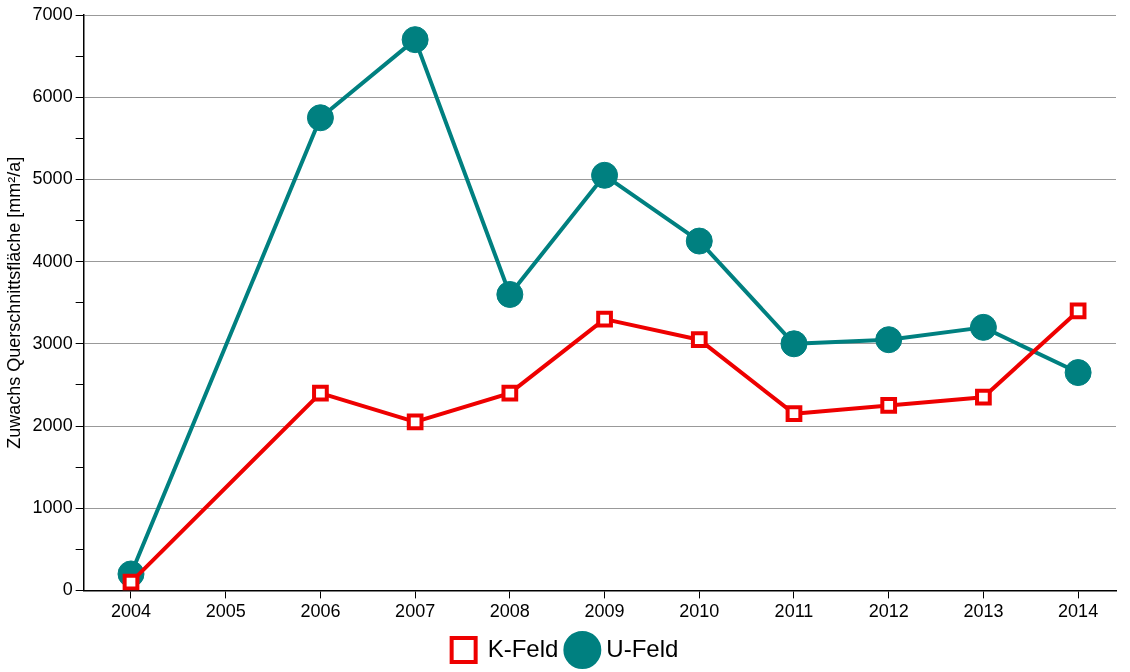  I want to click on y-tick-label: 4000, so click(52, 260).